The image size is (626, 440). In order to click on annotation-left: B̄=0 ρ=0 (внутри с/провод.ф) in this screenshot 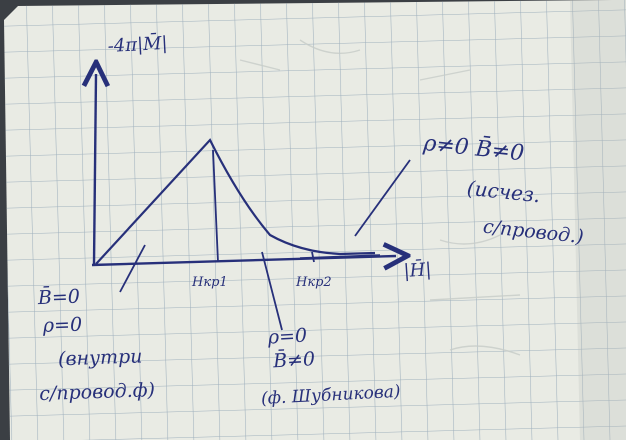, I will do `click(95, 344)`.